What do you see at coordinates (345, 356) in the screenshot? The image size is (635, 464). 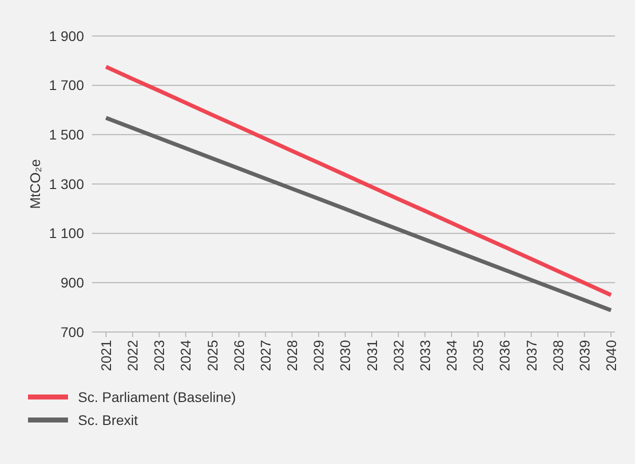 I see `x-tick-label: 2030` at bounding box center [345, 356].